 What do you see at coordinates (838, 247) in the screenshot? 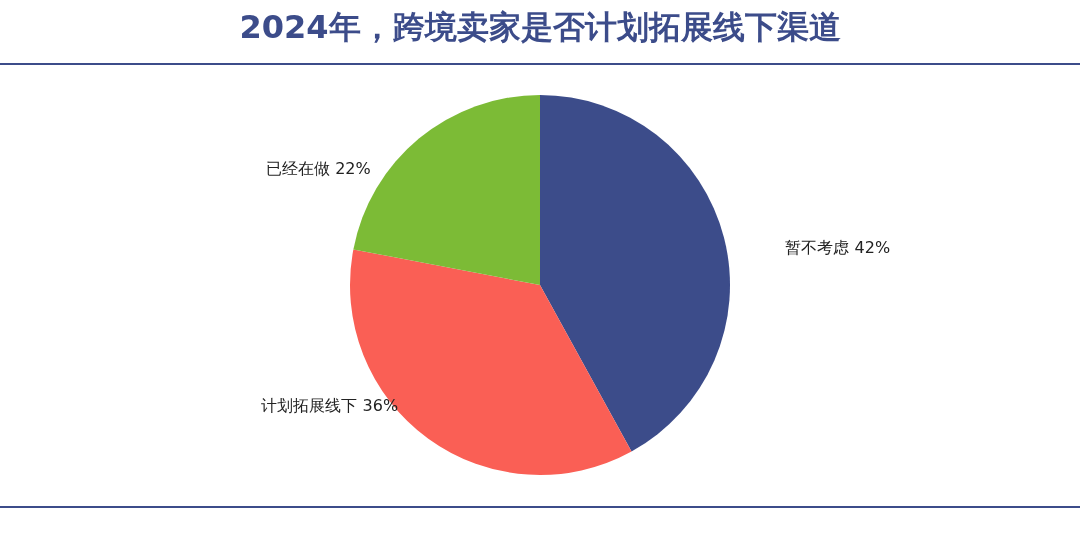
I see `slice-label: 暂不考虑 42%` at bounding box center [838, 247].